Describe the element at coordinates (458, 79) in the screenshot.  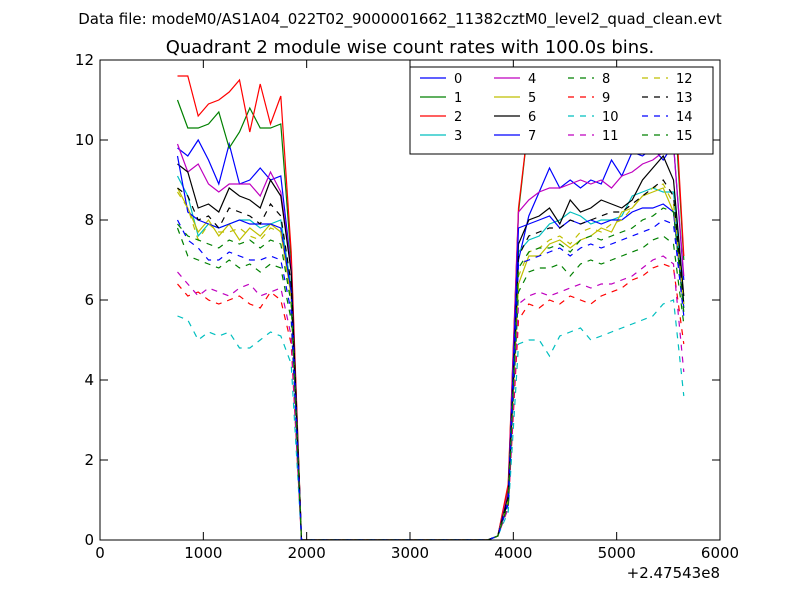
I see `legend-label-0: 0` at that location.